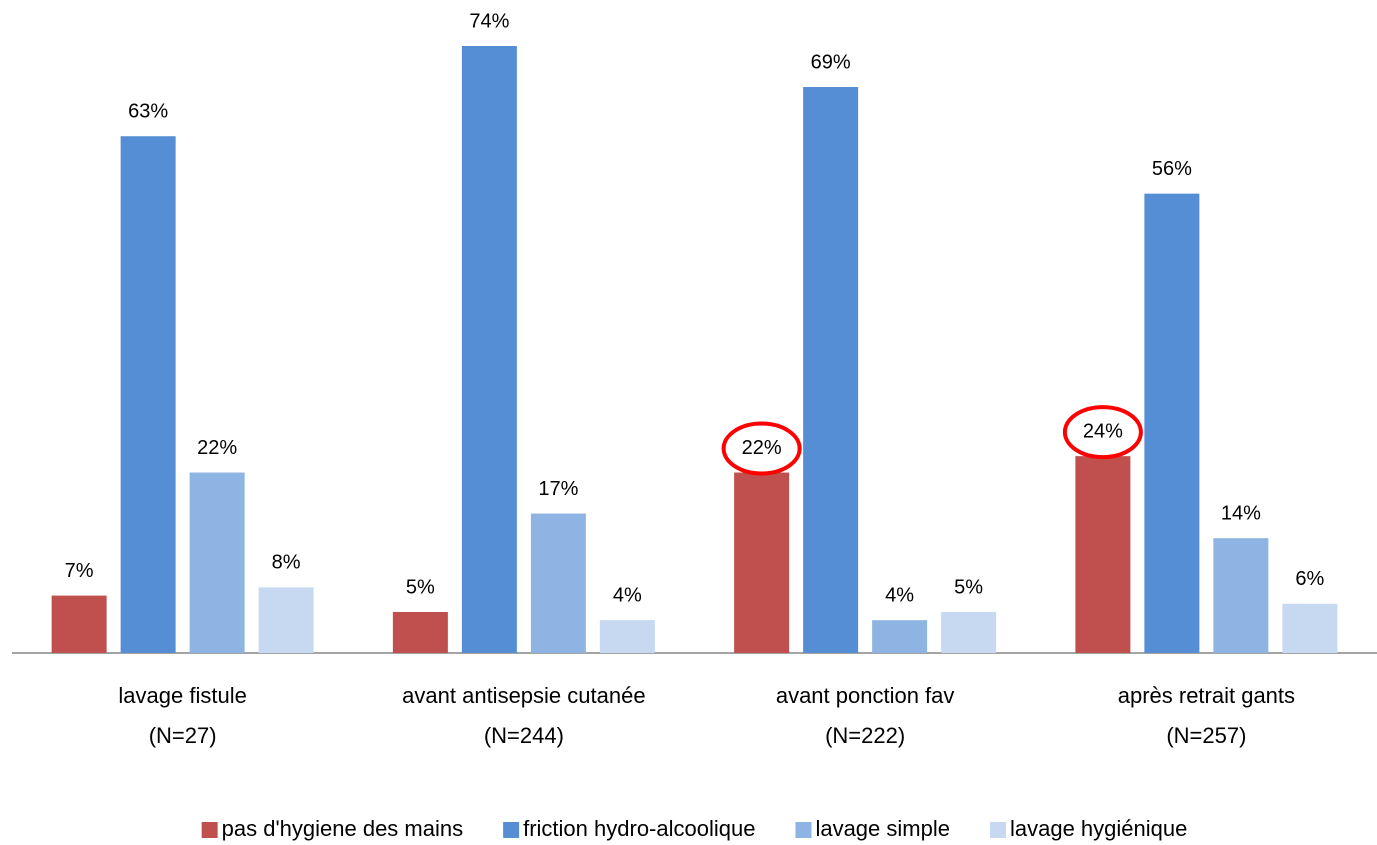  What do you see at coordinates (342, 828) in the screenshot?
I see `legend-label: pas d'hygiene des mains` at bounding box center [342, 828].